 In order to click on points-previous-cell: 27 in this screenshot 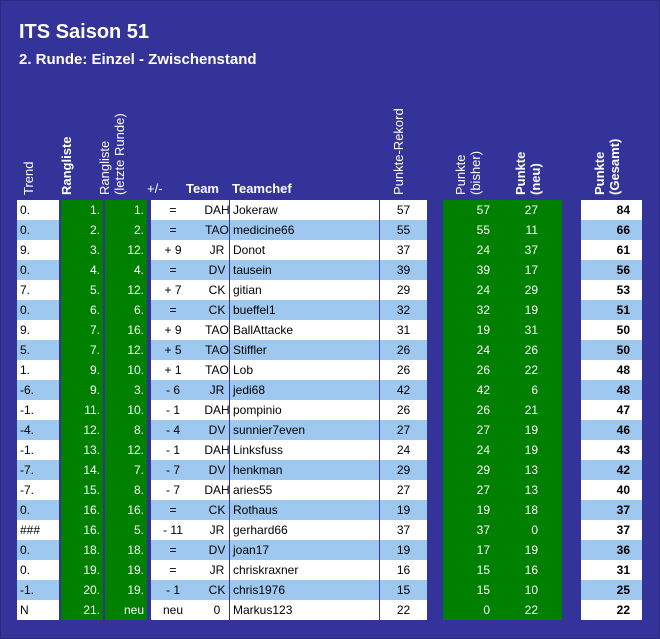, I will do `click(470, 430)`.